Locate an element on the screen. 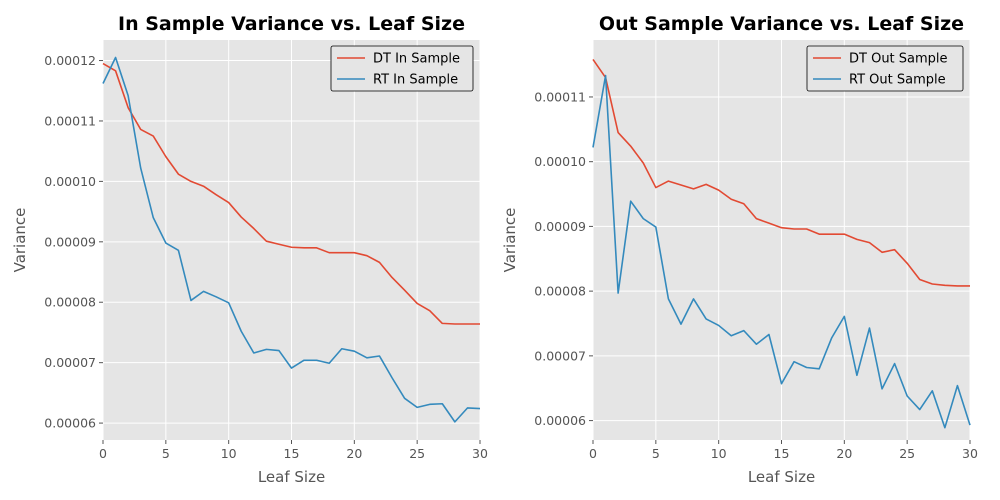 This screenshot has width=1000, height=500. out-sample-y-tick-label: 0.00009 is located at coordinates (560, 226).